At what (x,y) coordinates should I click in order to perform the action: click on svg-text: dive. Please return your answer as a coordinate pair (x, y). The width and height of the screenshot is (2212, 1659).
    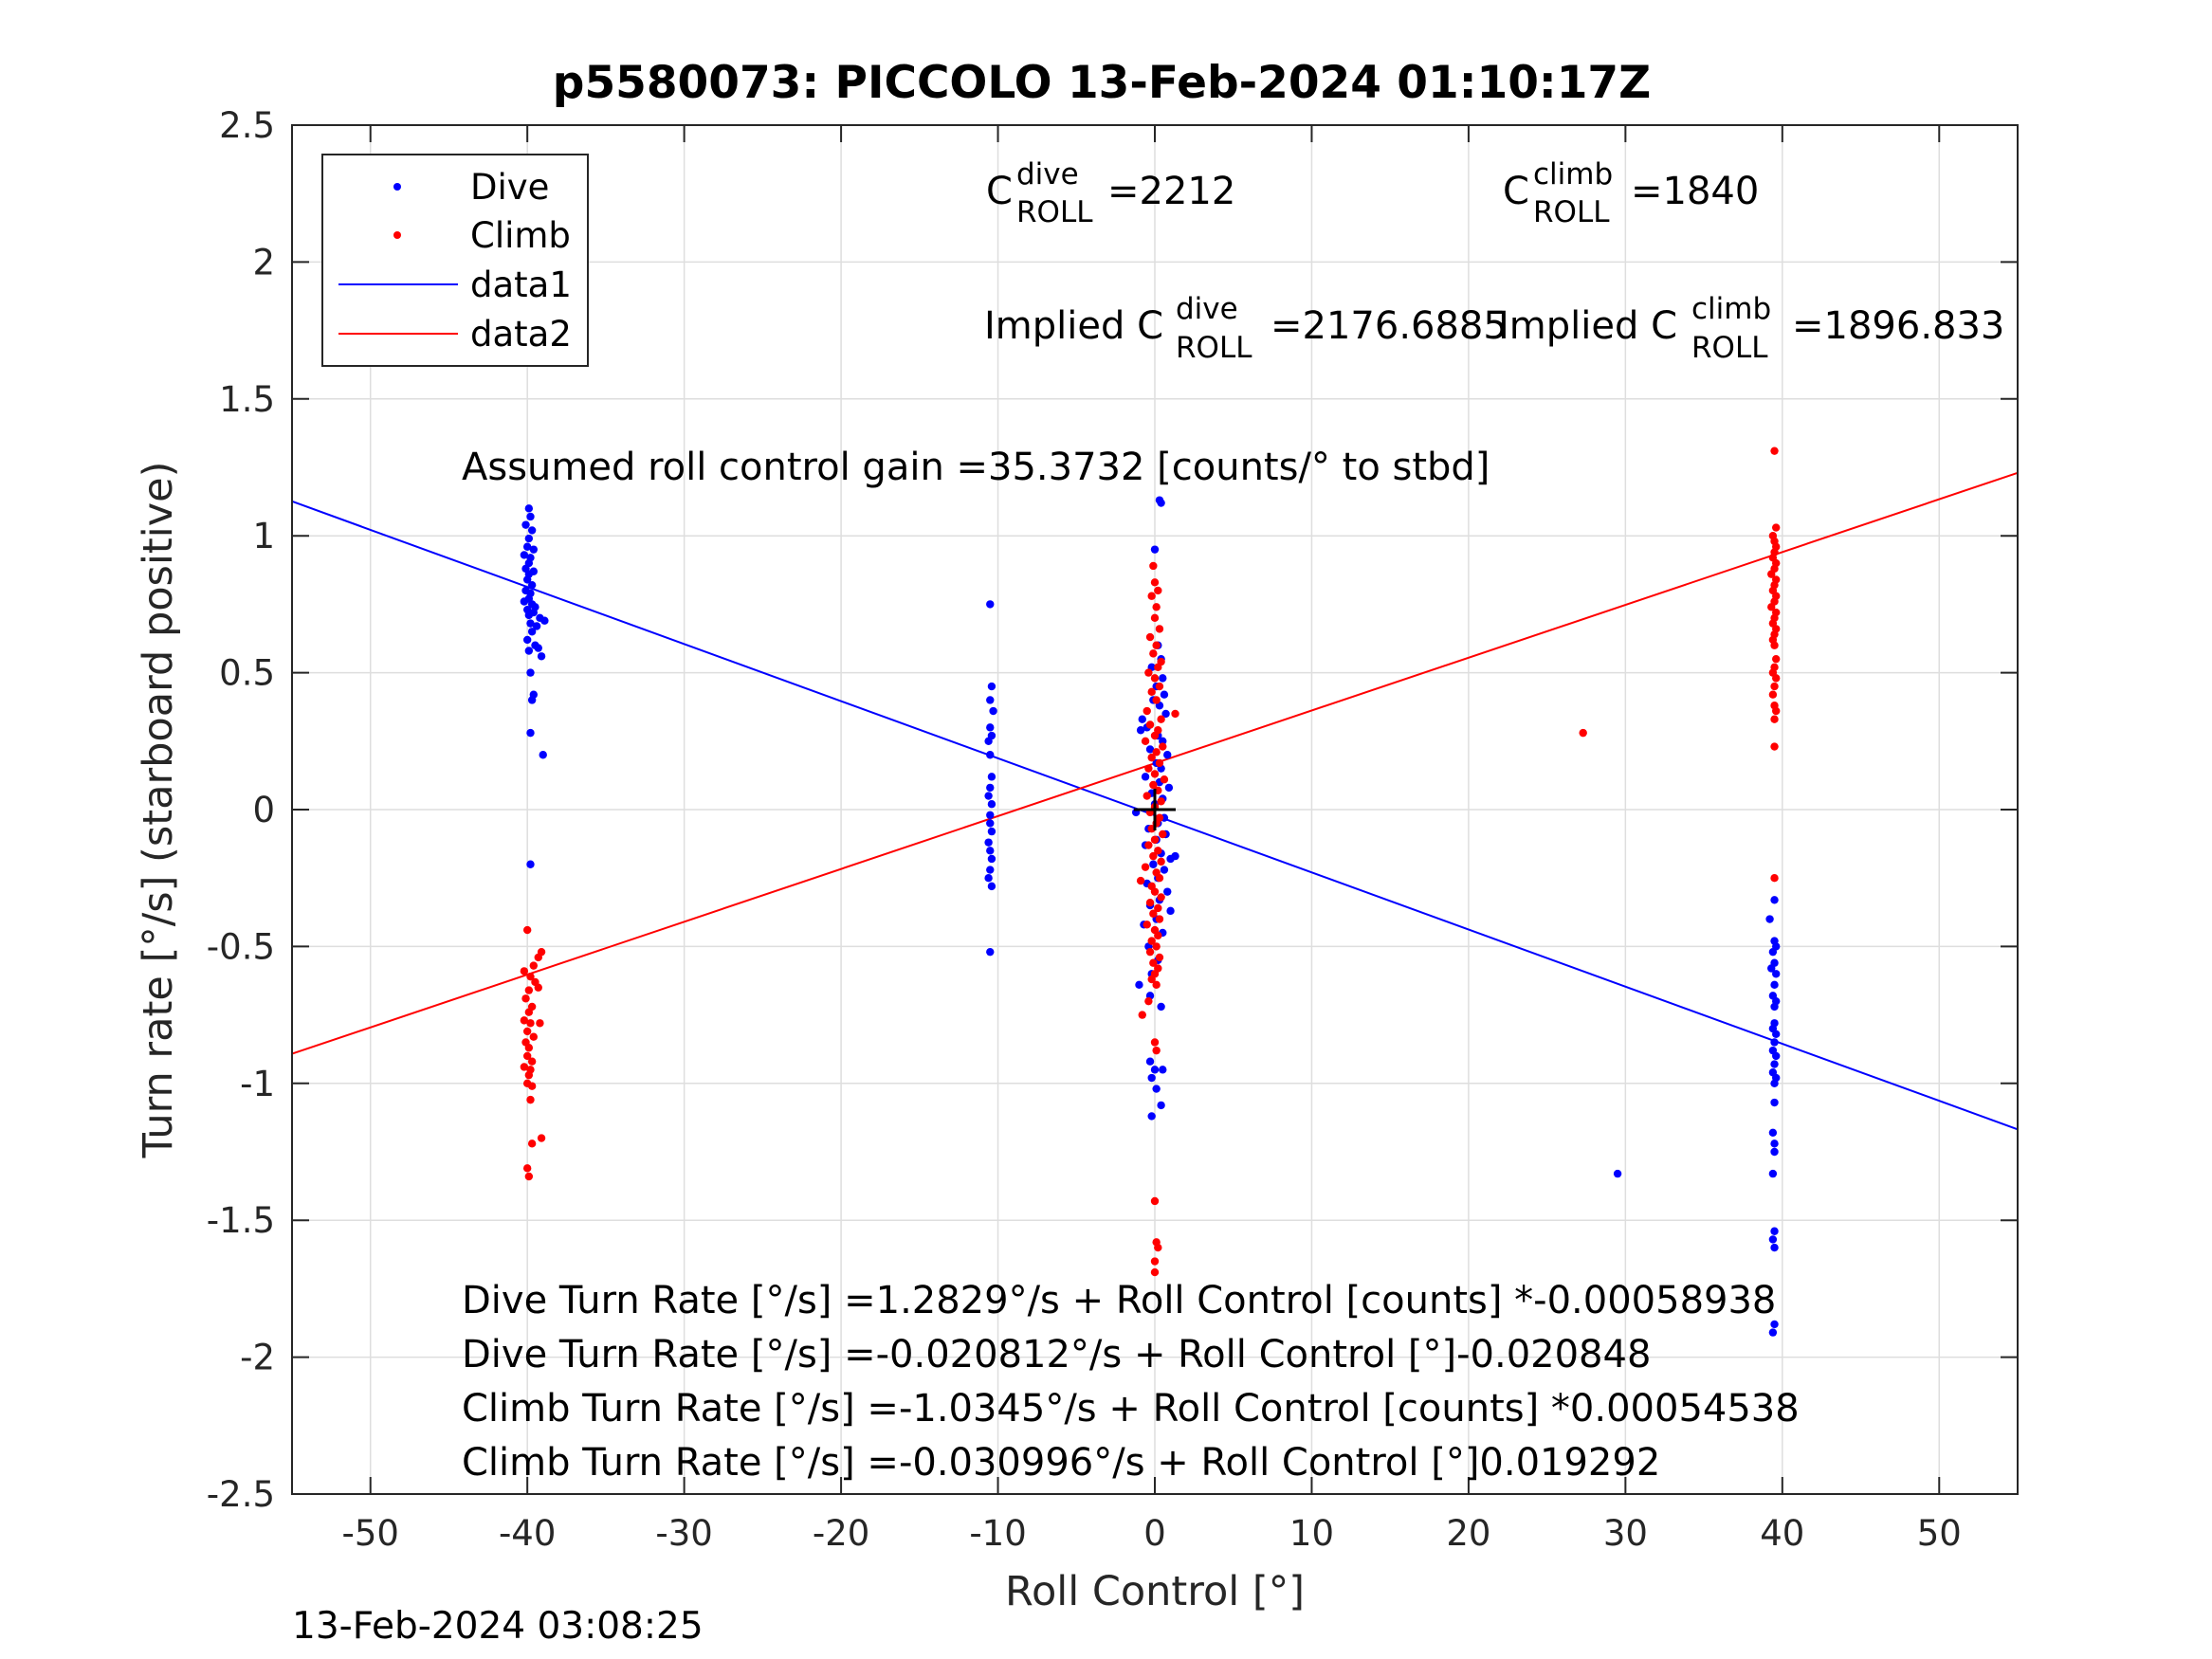
    Looking at the image, I should click on (1207, 309).